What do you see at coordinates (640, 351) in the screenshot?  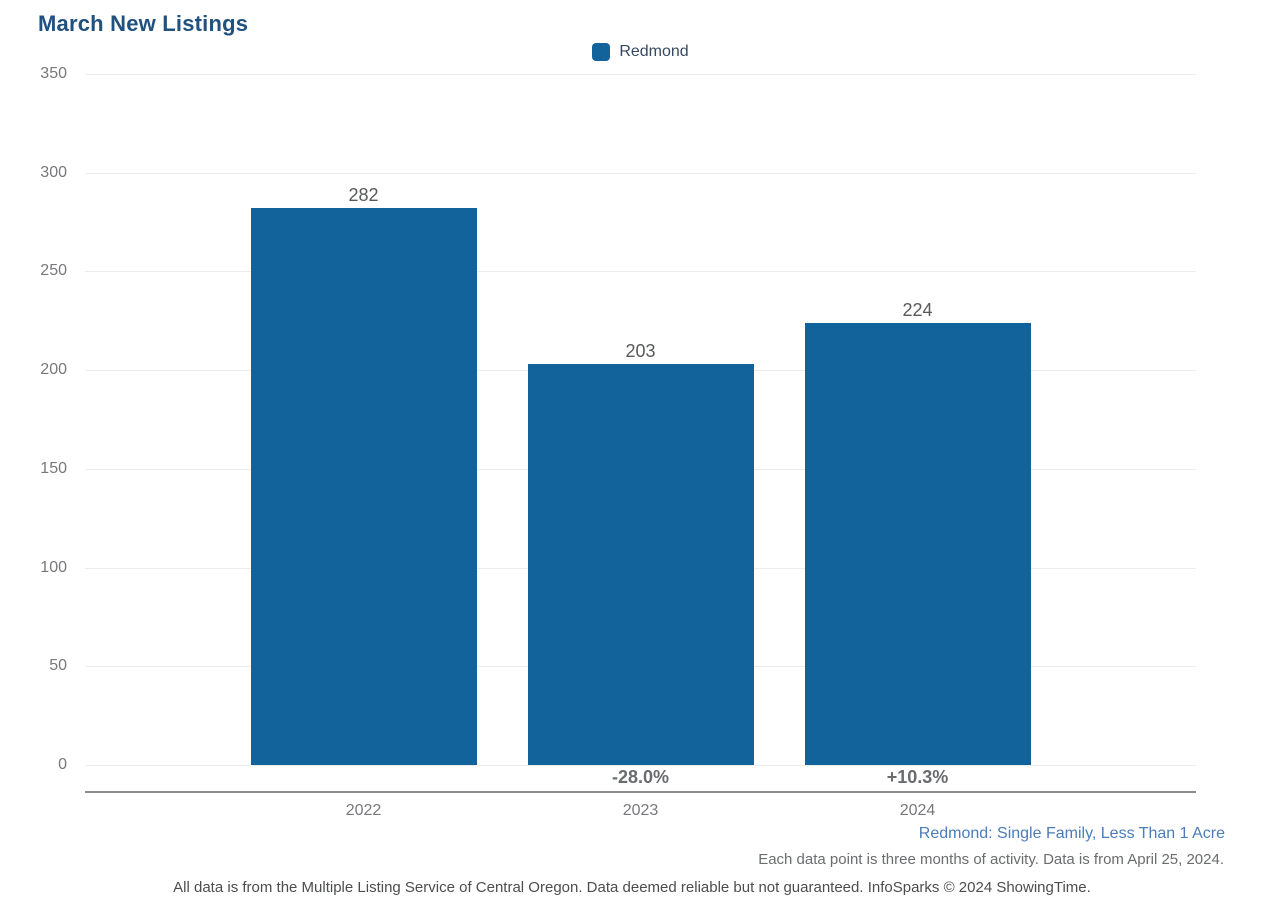 I see `bar-value-label: 203` at bounding box center [640, 351].